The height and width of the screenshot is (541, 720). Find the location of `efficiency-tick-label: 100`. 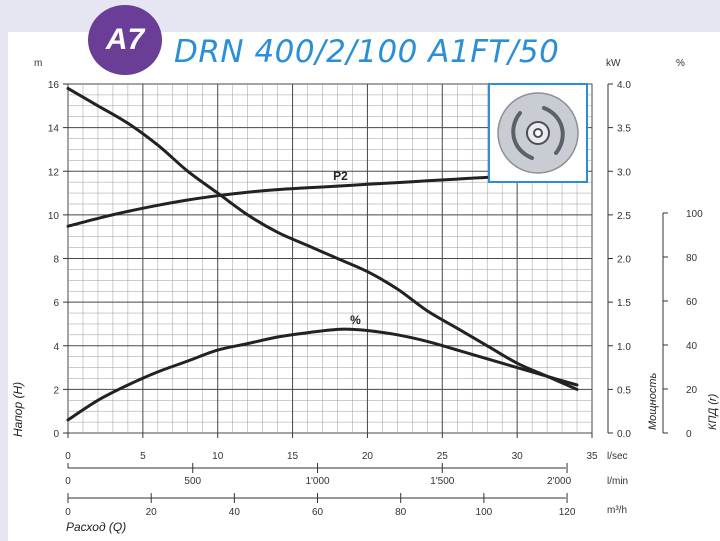

efficiency-tick-label: 100 is located at coordinates (694, 214).